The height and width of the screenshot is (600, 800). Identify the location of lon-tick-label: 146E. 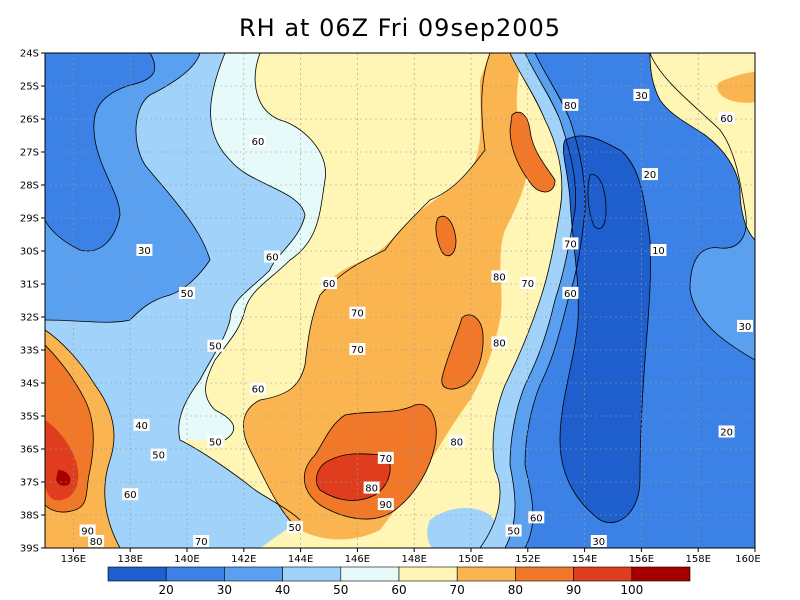
(357, 559).